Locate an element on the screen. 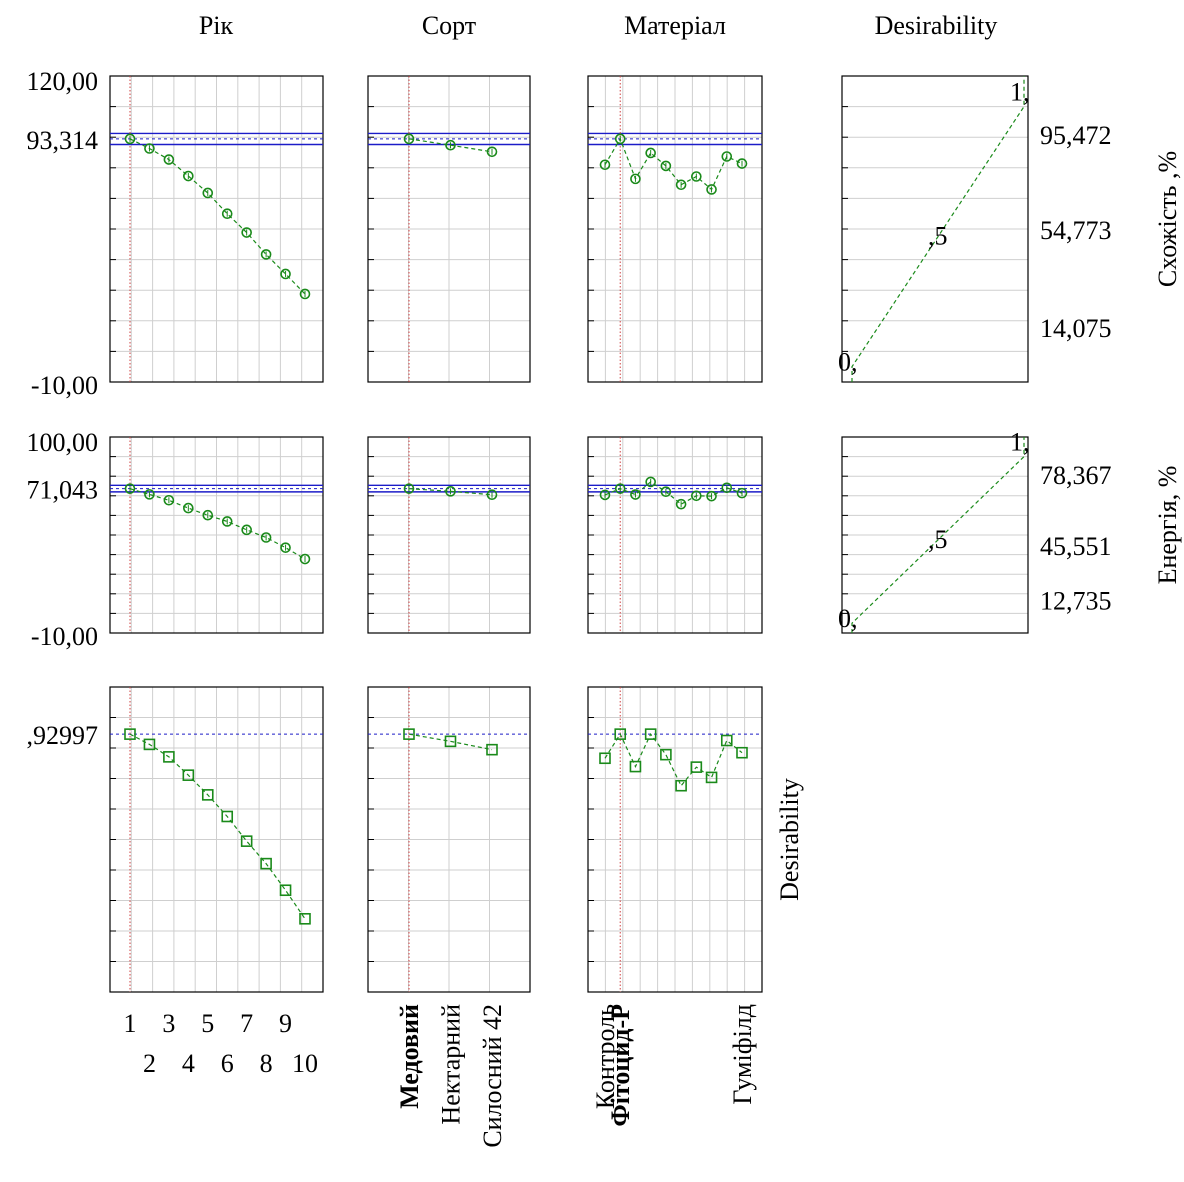  profile-panel-r2-c1 is located at coordinates (216, 535).